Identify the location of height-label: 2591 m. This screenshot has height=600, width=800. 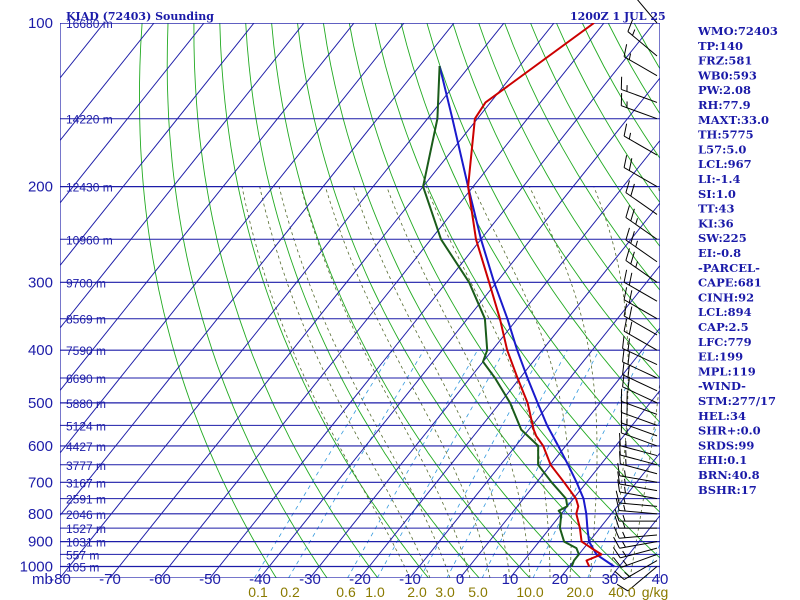
(86, 500).